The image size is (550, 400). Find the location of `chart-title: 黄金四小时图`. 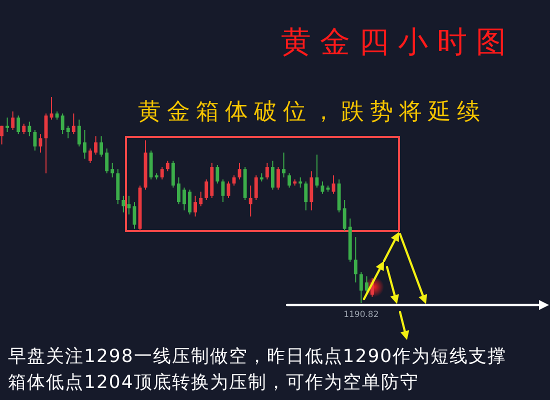

chart-title: 黄金四小时图 is located at coordinates (398, 42).